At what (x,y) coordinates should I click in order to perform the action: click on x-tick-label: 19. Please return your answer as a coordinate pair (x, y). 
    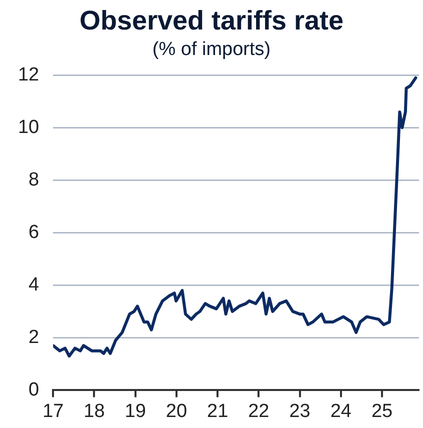
    Looking at the image, I should click on (135, 411).